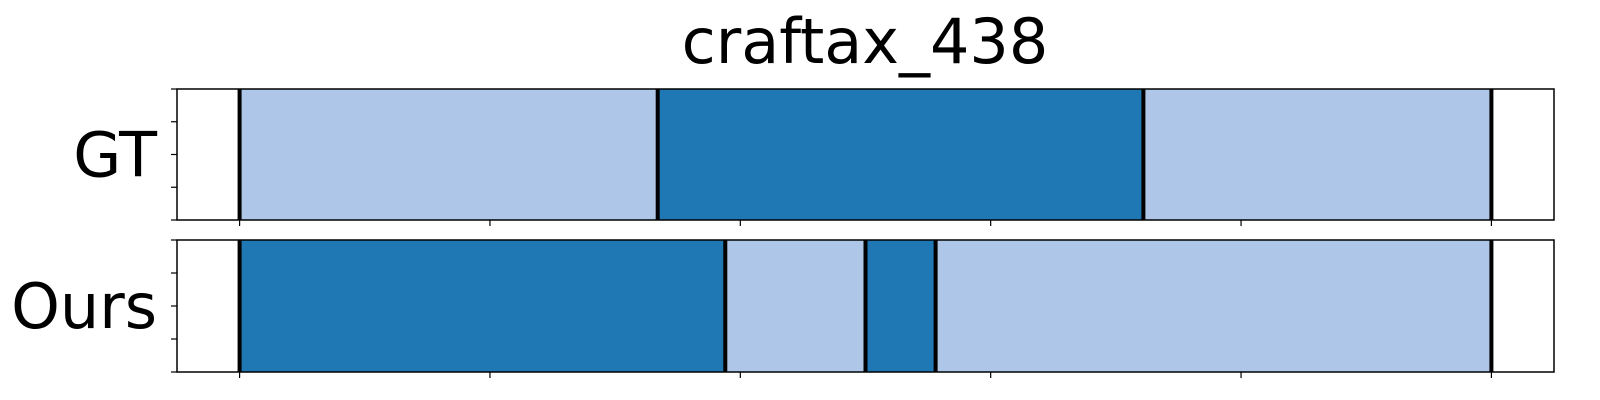 The image size is (1600, 400). Describe the element at coordinates (115, 155) in the screenshot. I see `row-label-gt: GT` at that location.